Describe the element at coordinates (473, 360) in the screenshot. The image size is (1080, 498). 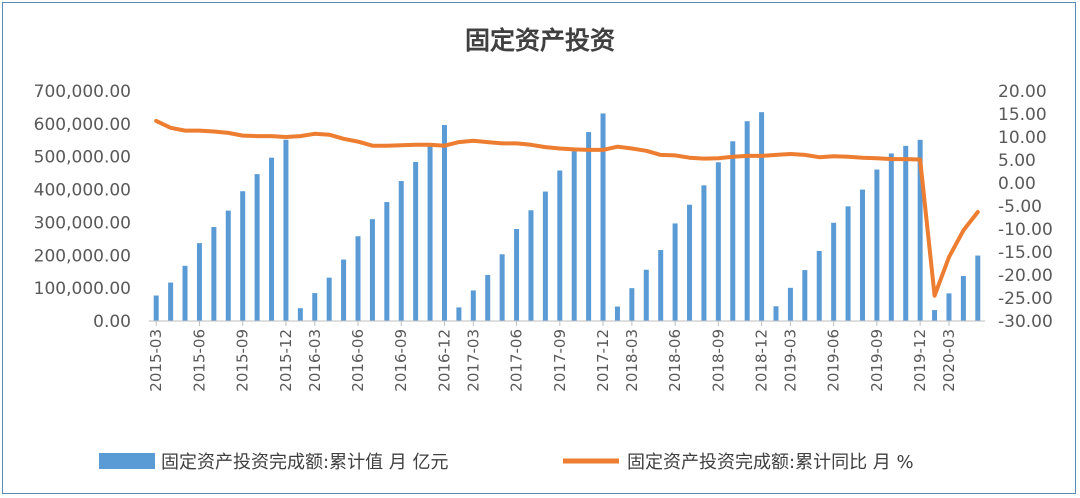
I see `x-tick-label: 2017-03` at that location.